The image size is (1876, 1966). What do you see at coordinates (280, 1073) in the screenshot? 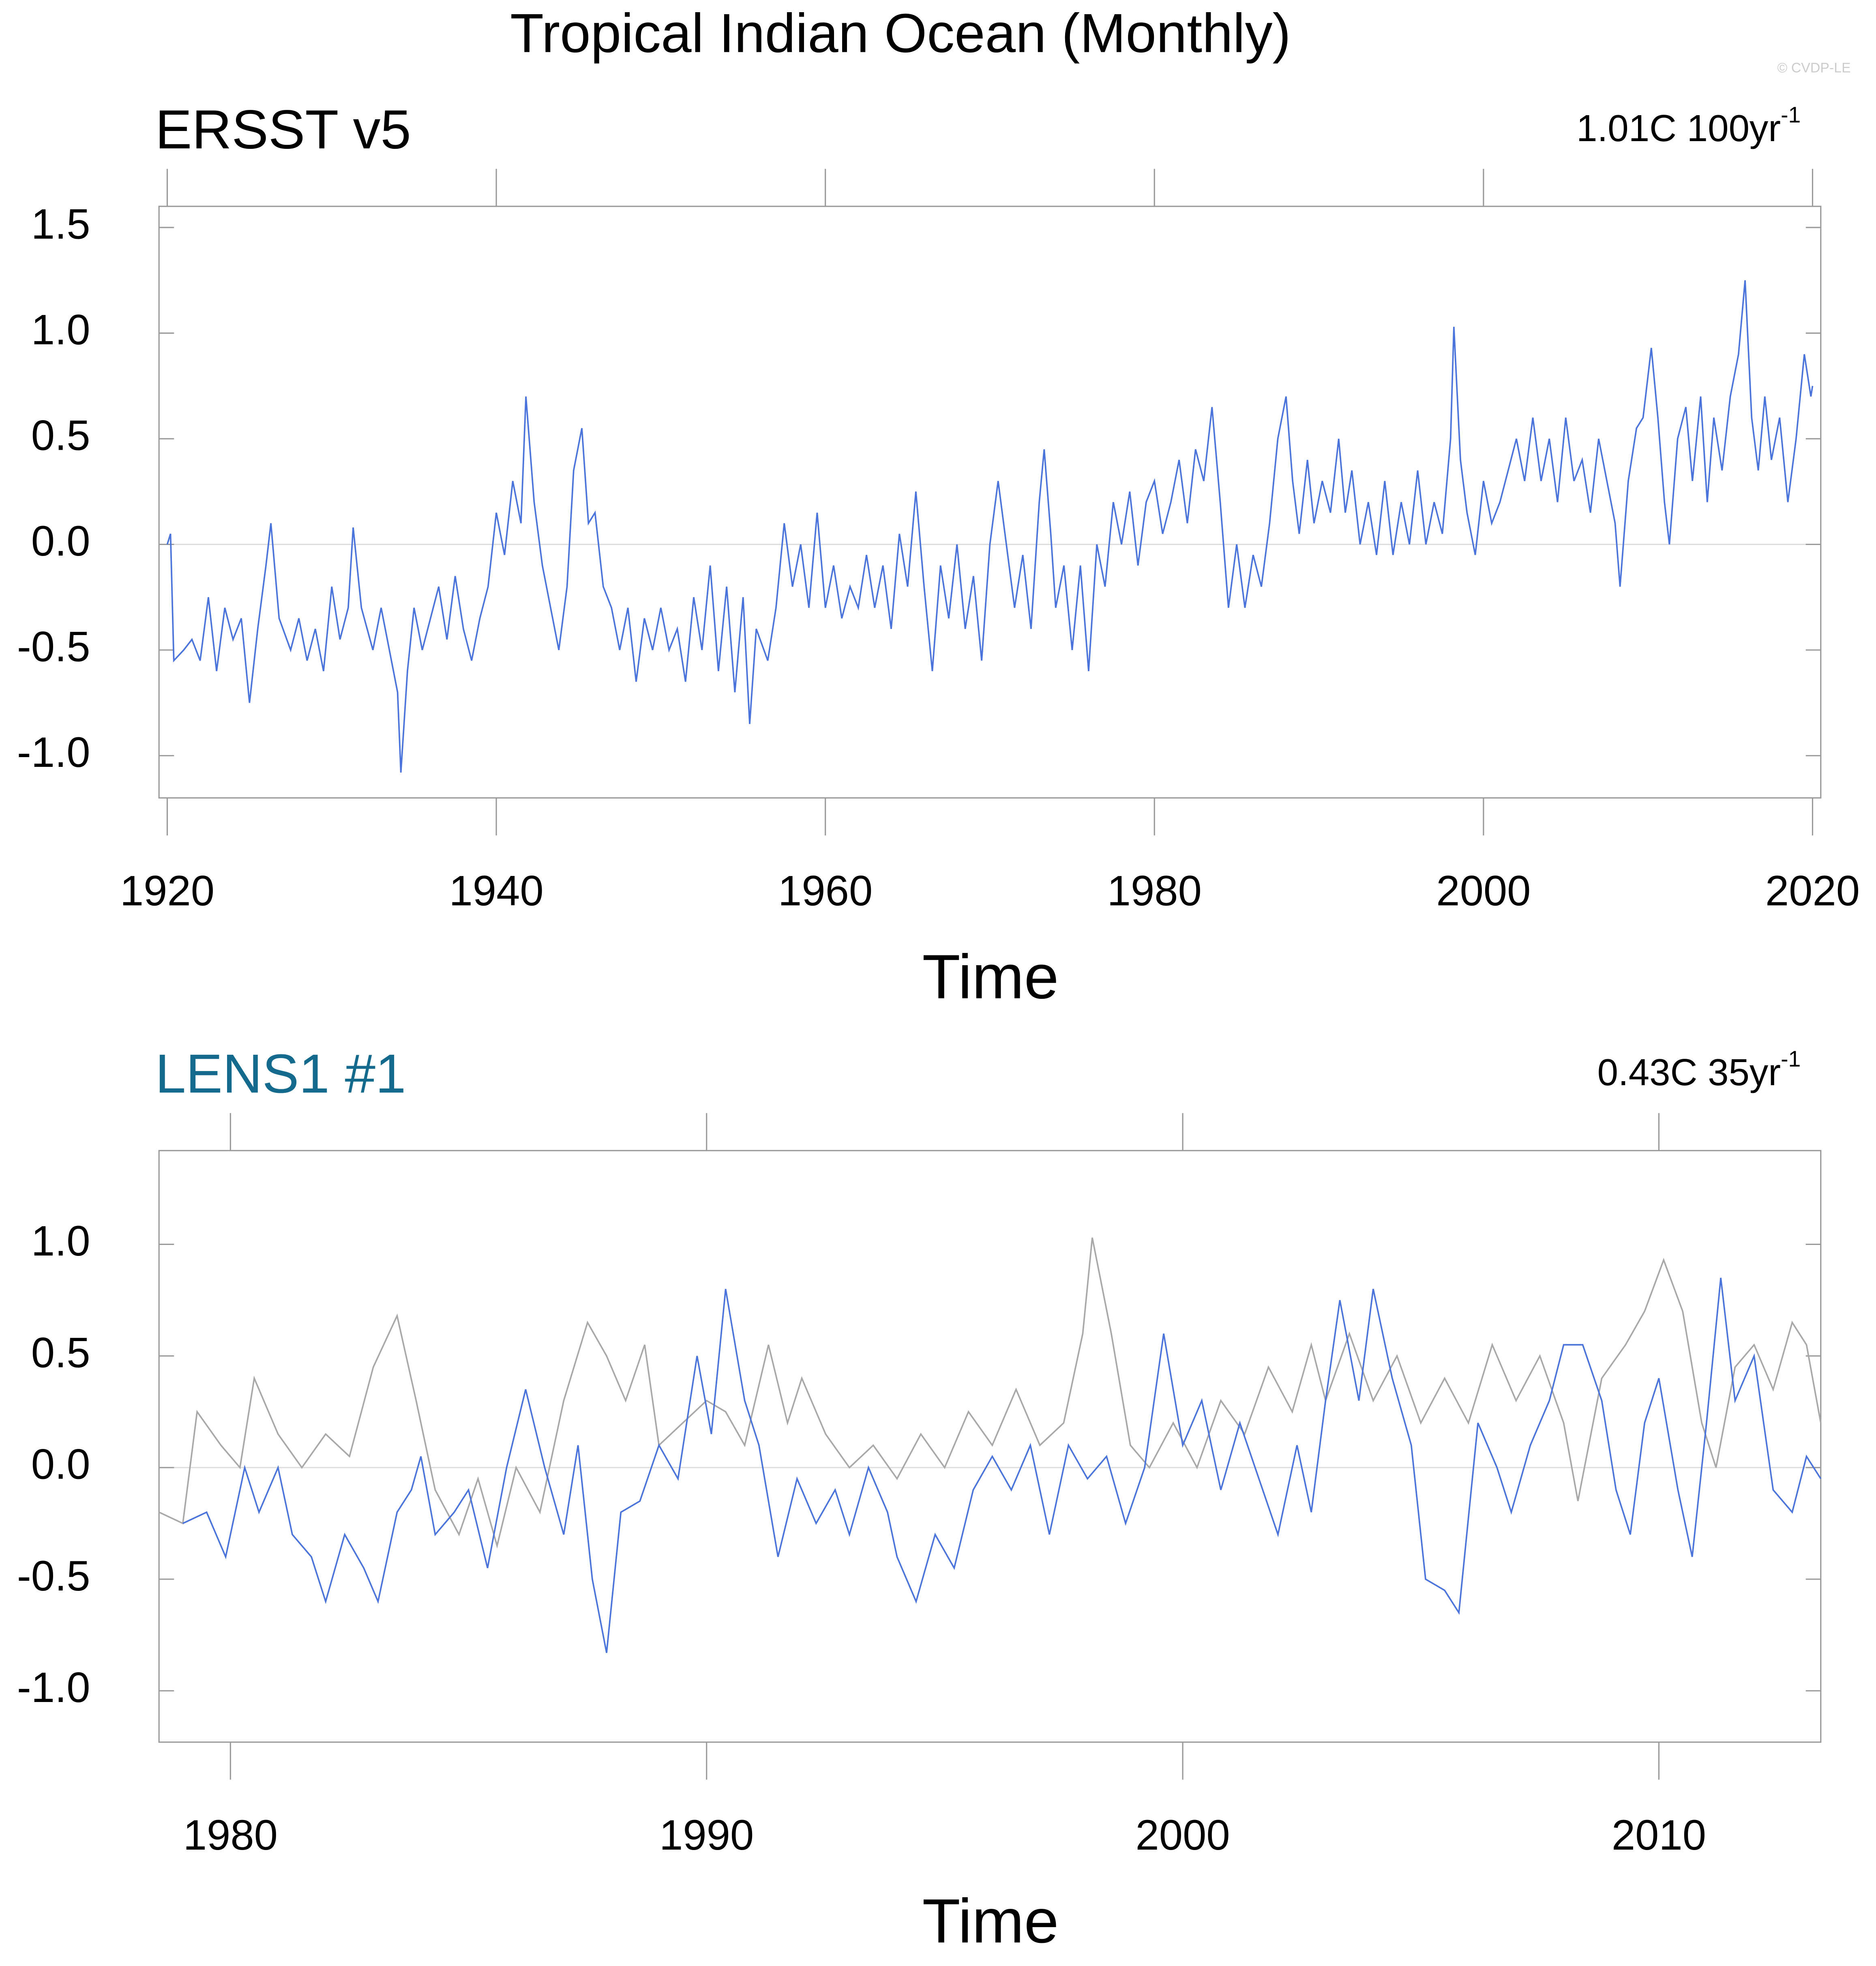
I see `panel-title: LENS1 #1` at bounding box center [280, 1073].